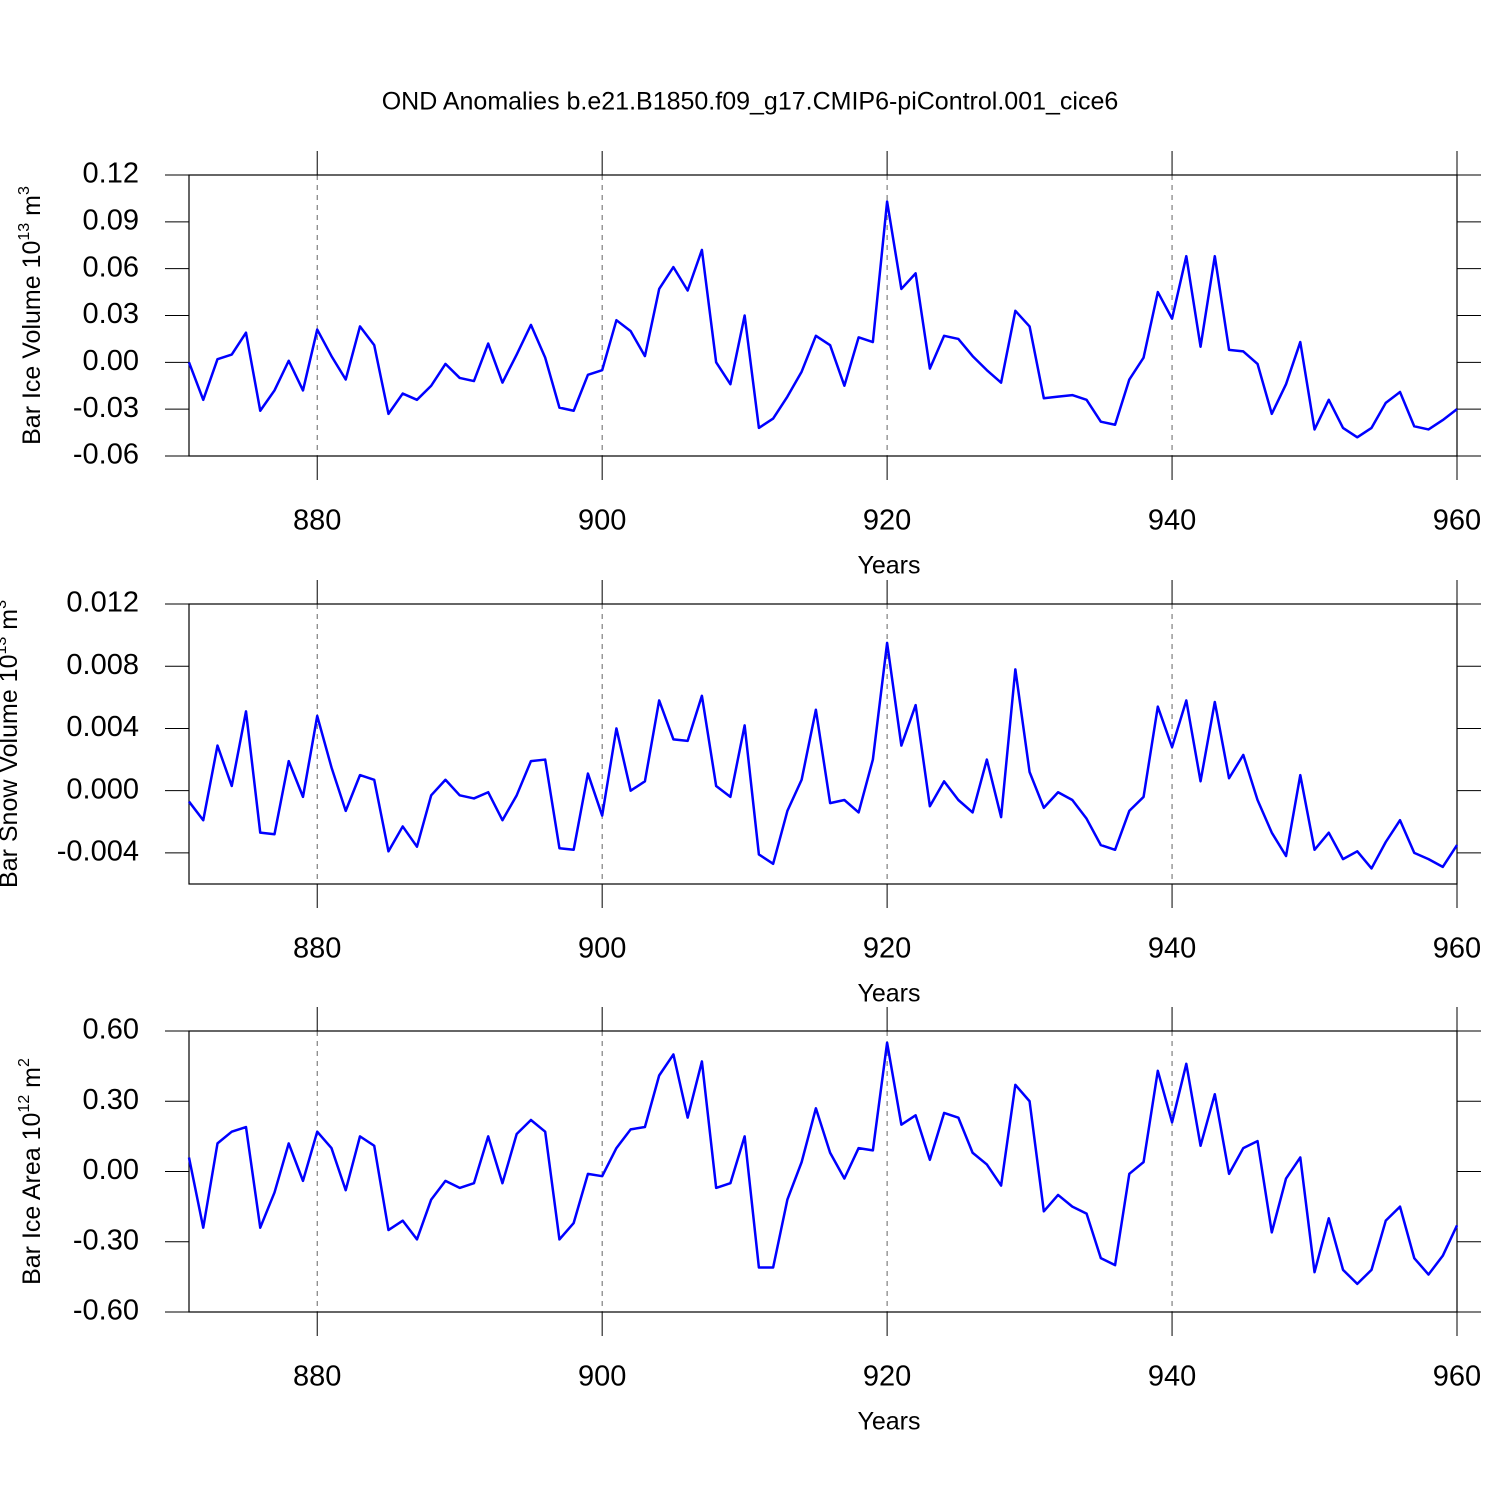 The height and width of the screenshot is (1500, 1500). I want to click on y-tick-label: -0.004, so click(98, 852).